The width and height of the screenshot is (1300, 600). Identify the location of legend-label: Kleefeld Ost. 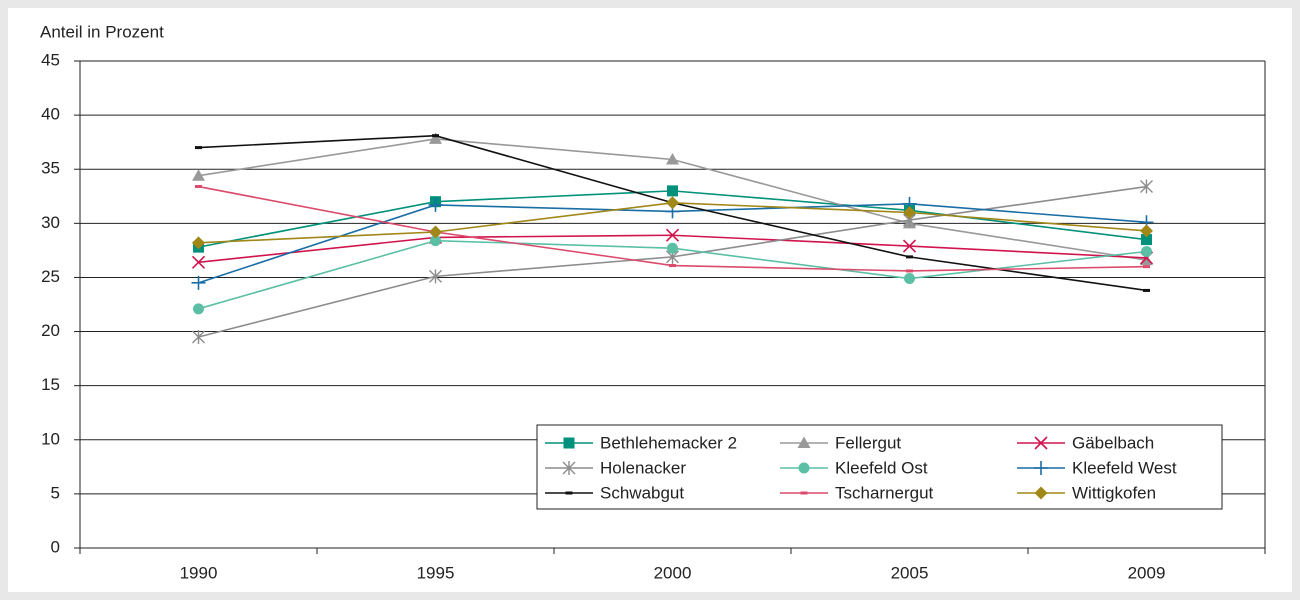
(881, 467).